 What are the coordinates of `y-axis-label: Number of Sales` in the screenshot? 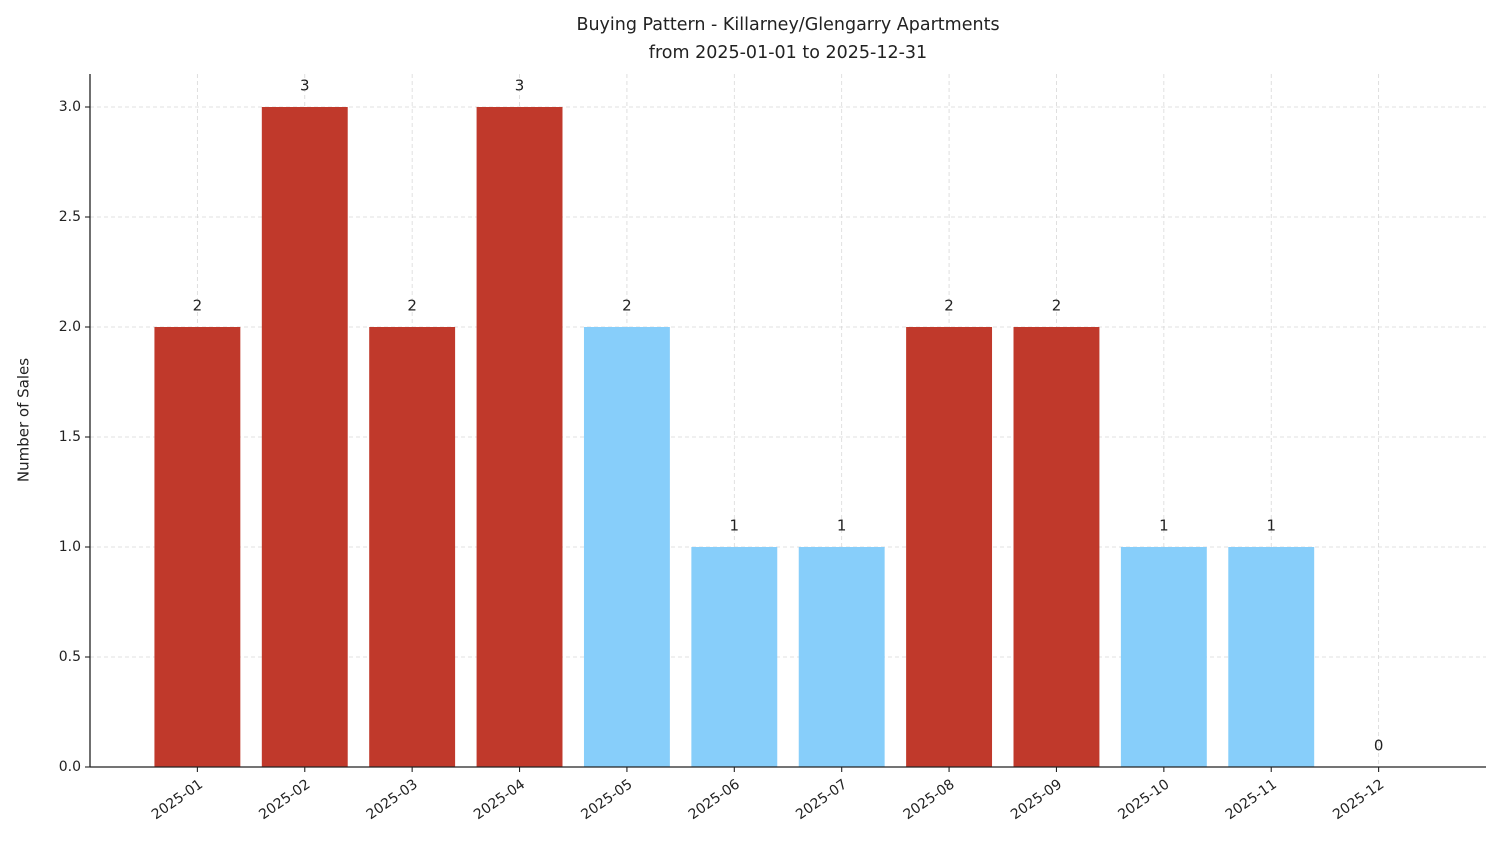 It's located at (24, 420).